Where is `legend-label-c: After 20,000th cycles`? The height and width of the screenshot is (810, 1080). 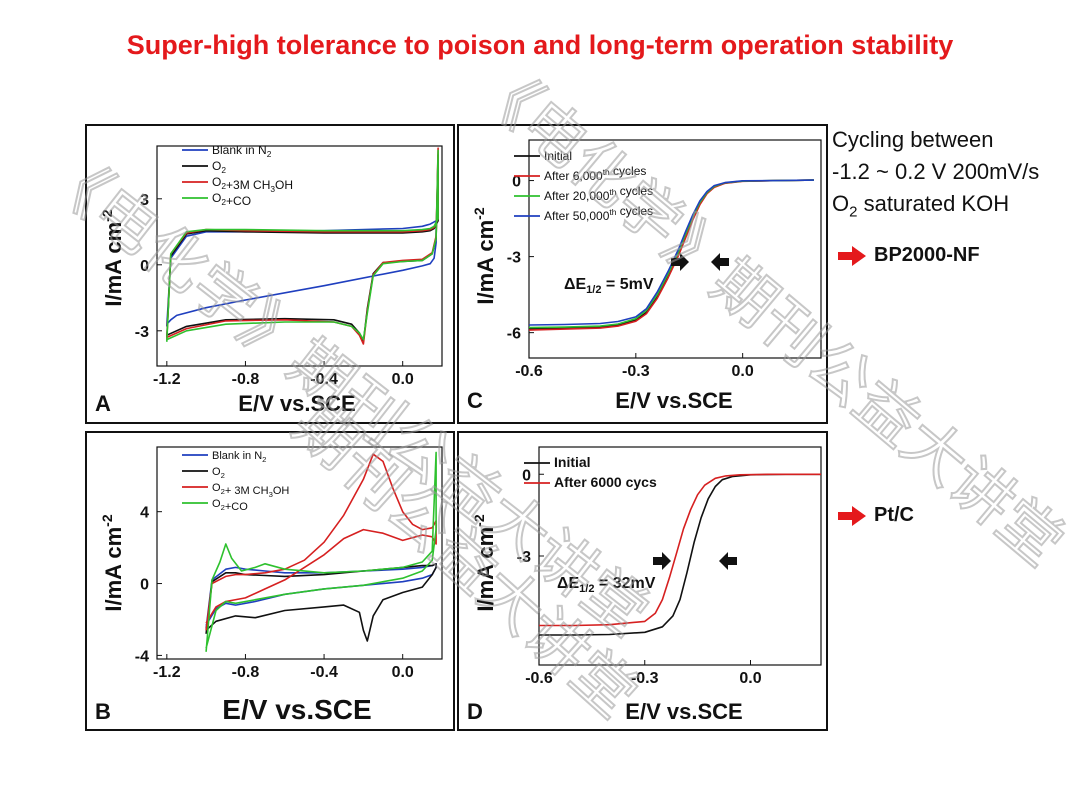
legend-label-c: After 20,000th cycles is located at coordinates (598, 193).